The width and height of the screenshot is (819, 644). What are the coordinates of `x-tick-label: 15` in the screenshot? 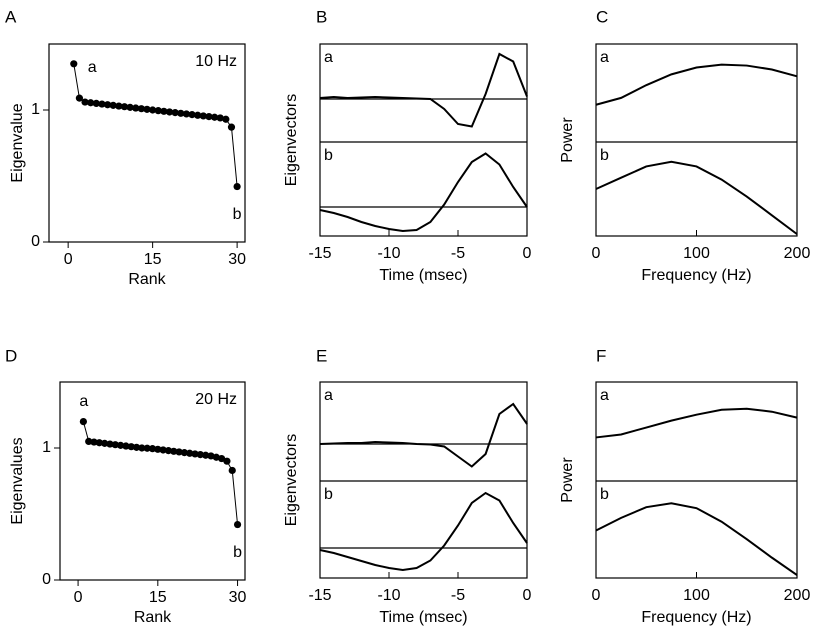 It's located at (153, 259).